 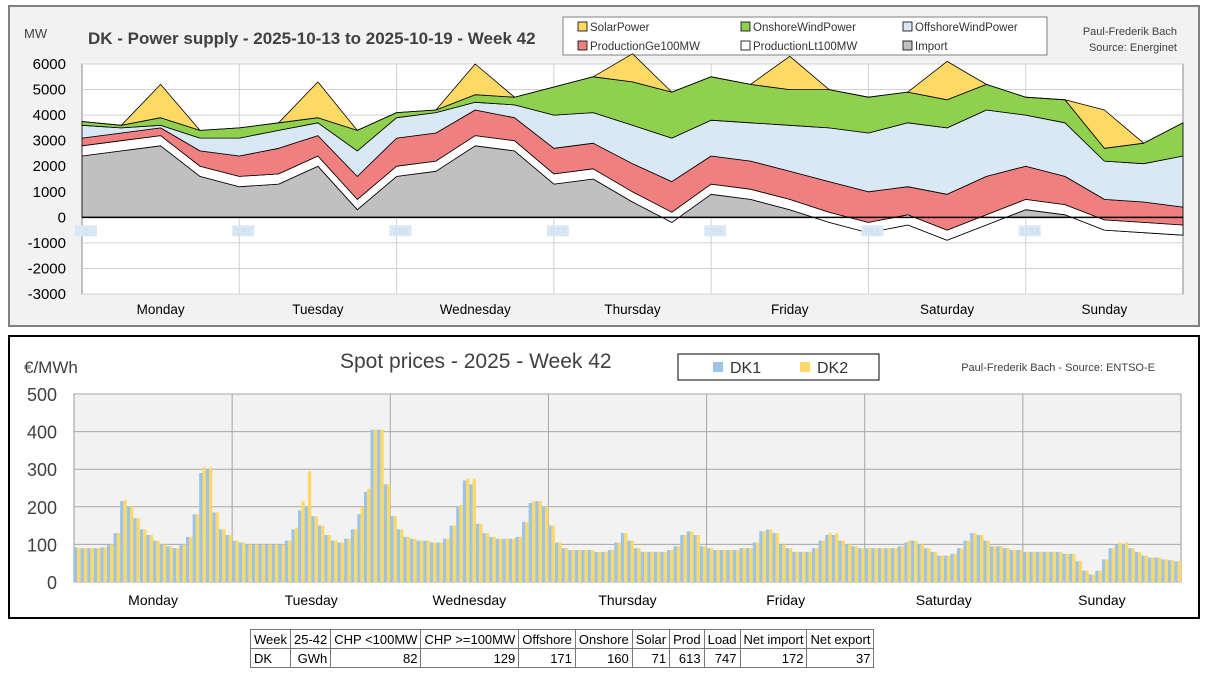 What do you see at coordinates (645, 47) in the screenshot?
I see `legend-label-ge100: ProductionGe100MW` at bounding box center [645, 47].